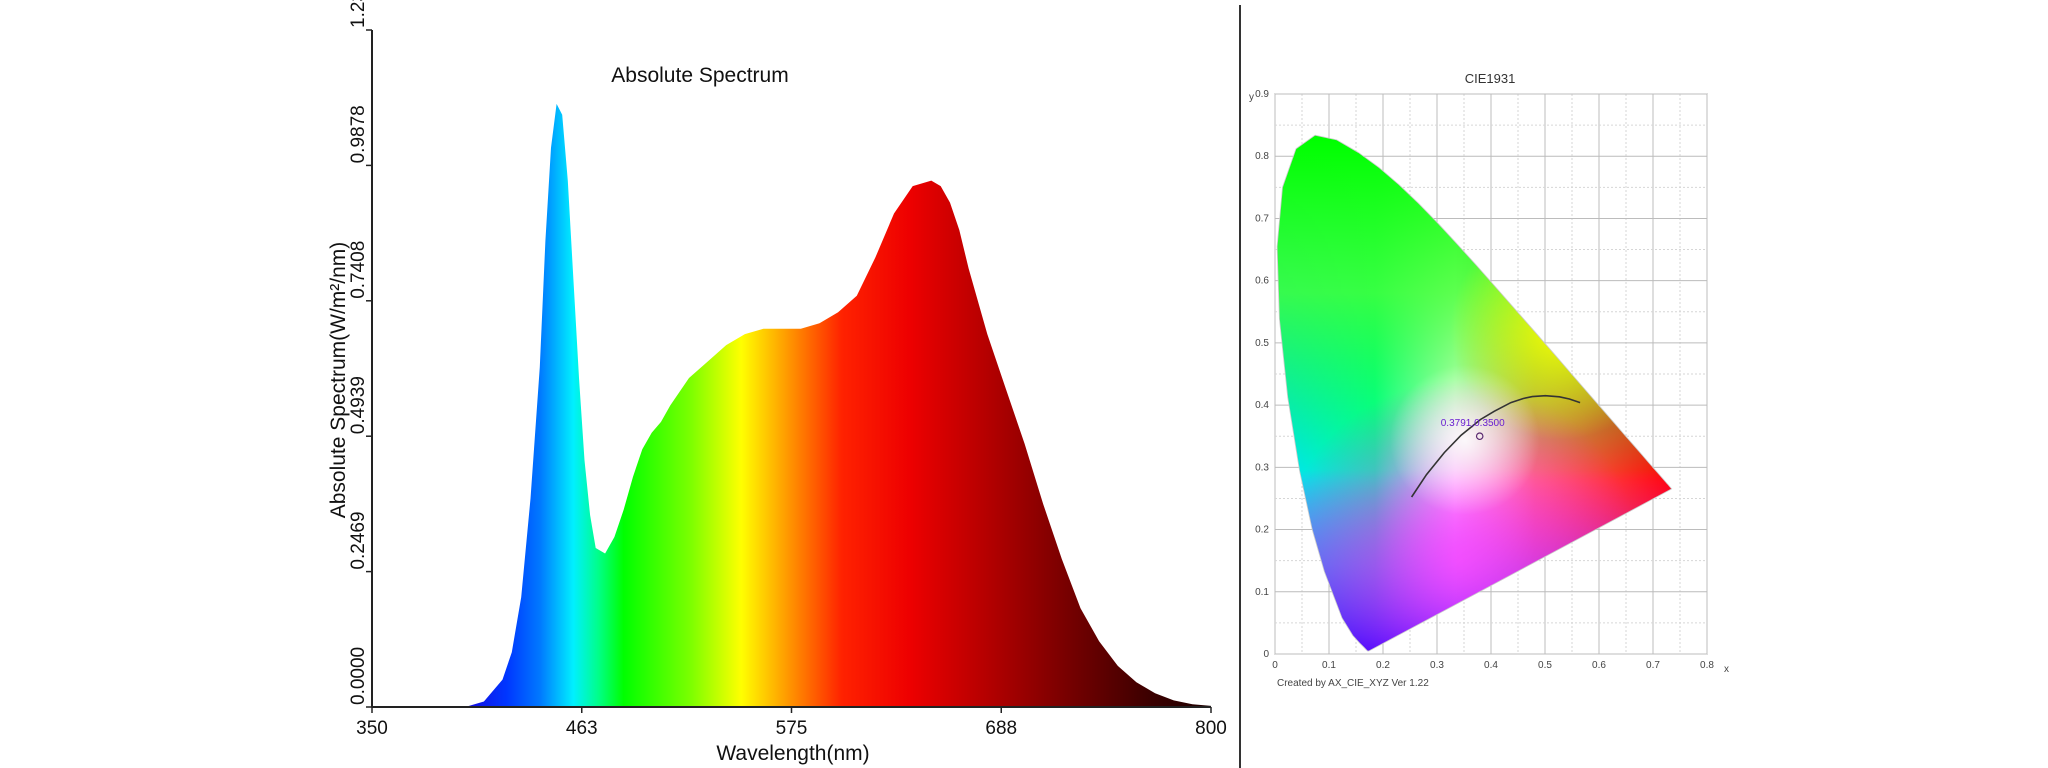  What do you see at coordinates (1495, 446) in the screenshot?
I see `cie-planckian-locus` at bounding box center [1495, 446].